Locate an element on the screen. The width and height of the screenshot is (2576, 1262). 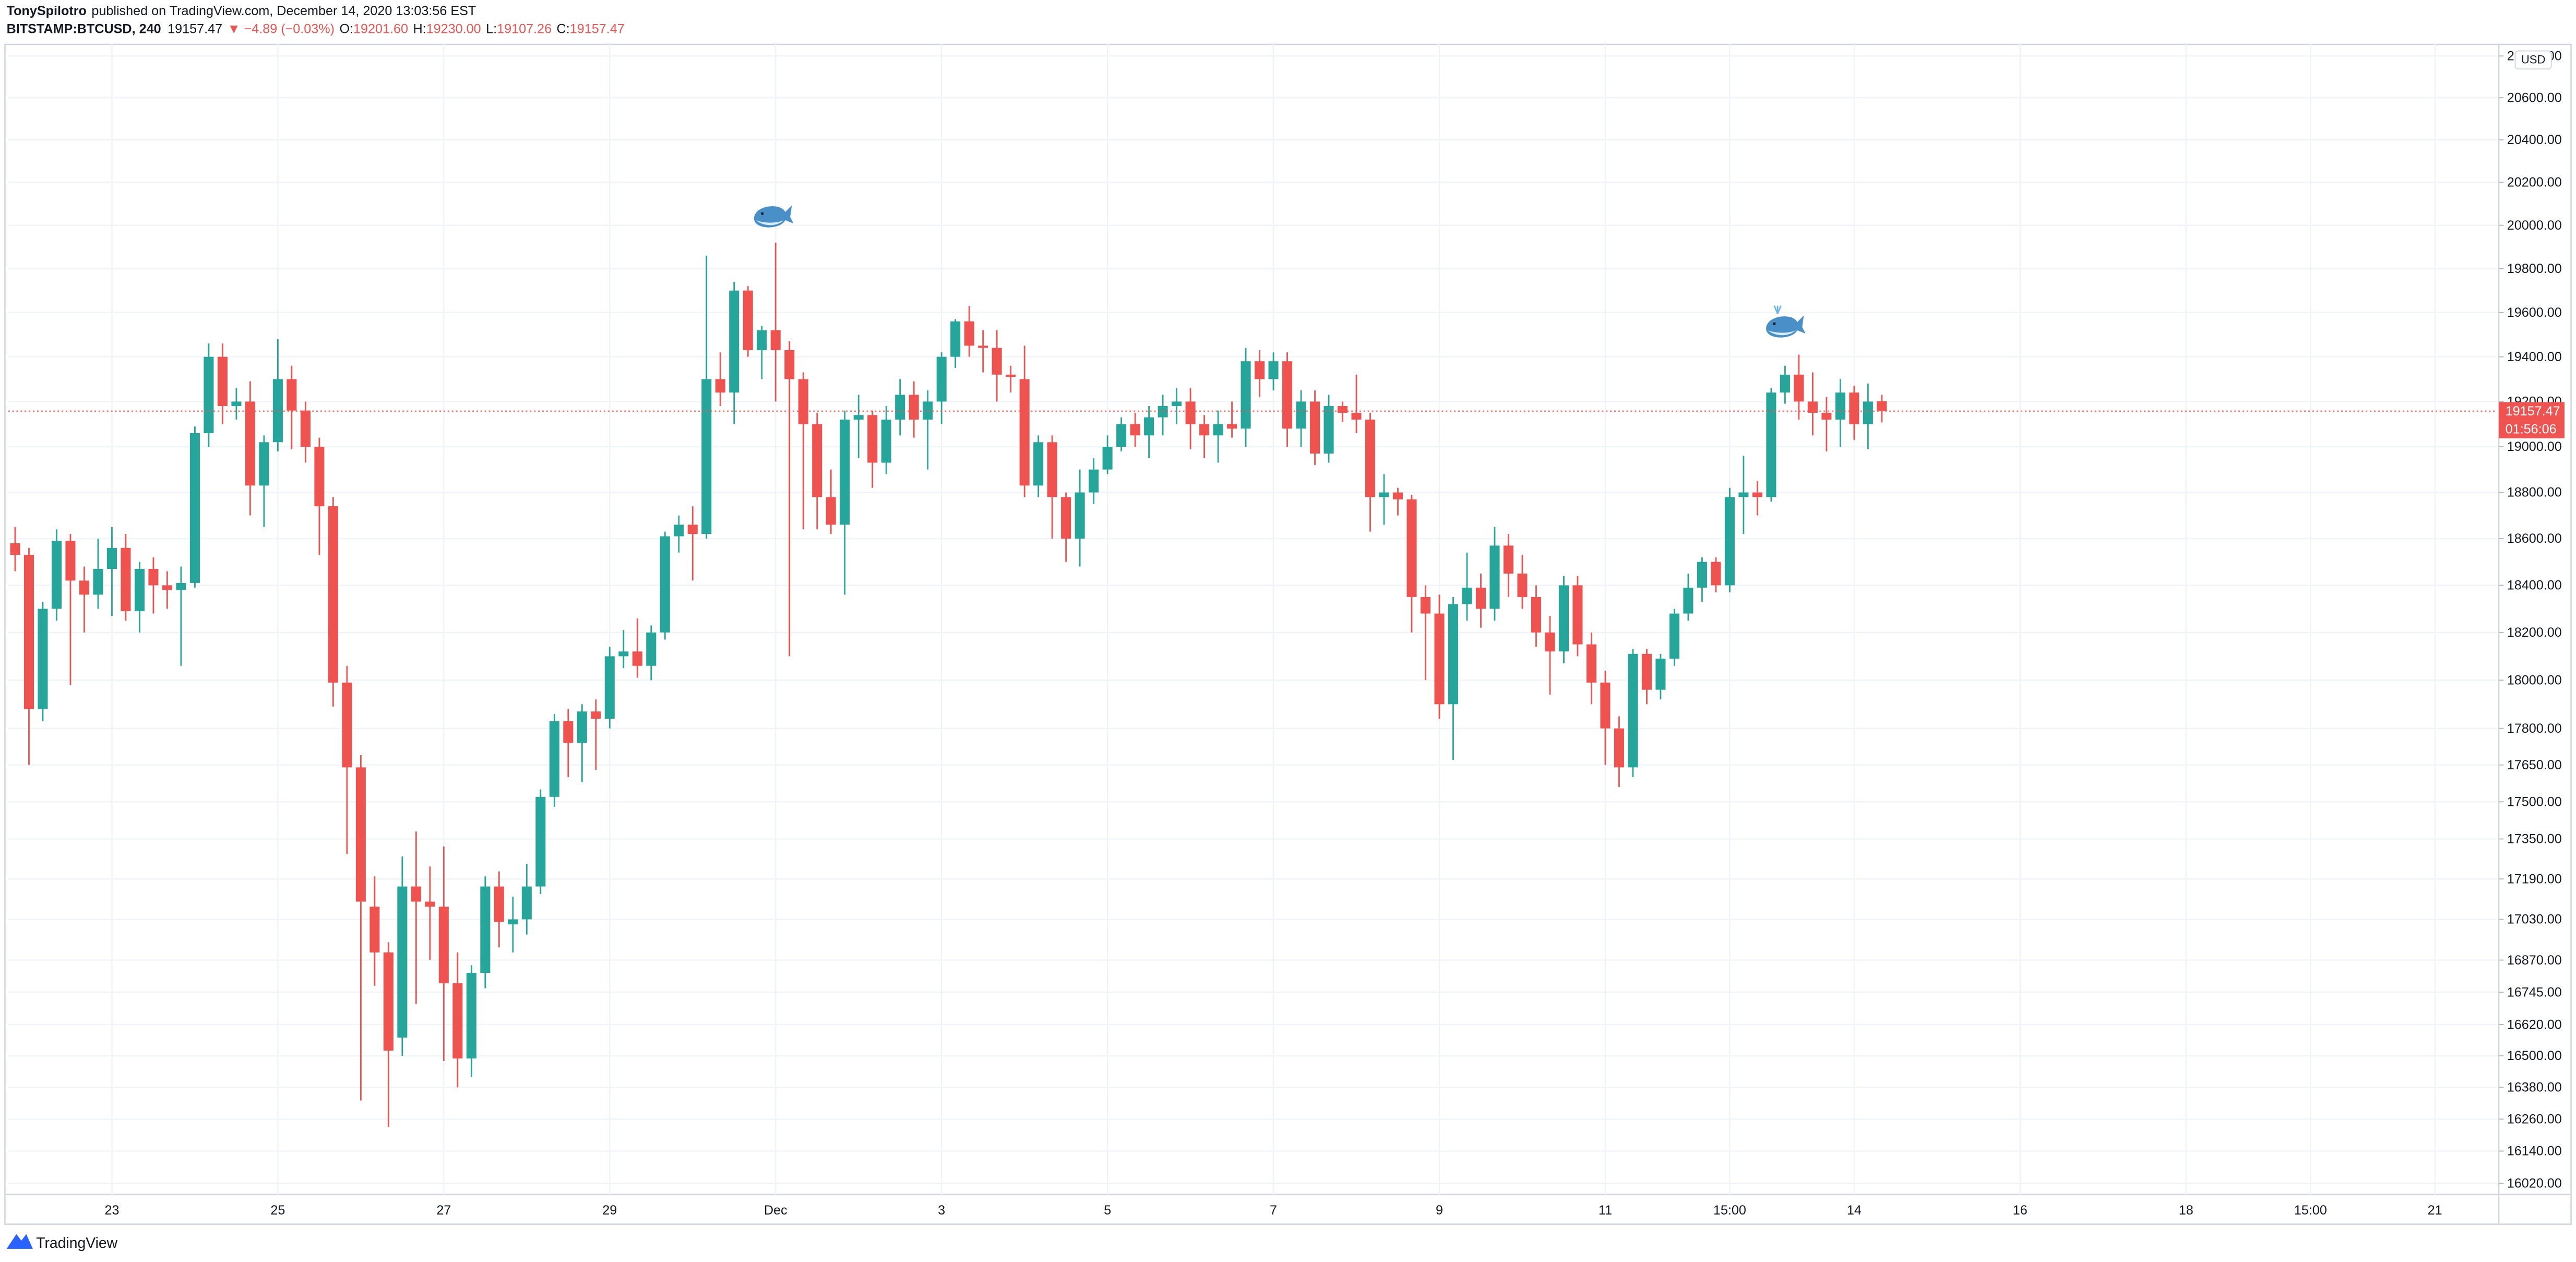
symbol: BITSTAMP:BTCUSD, 240 is located at coordinates (84, 28).